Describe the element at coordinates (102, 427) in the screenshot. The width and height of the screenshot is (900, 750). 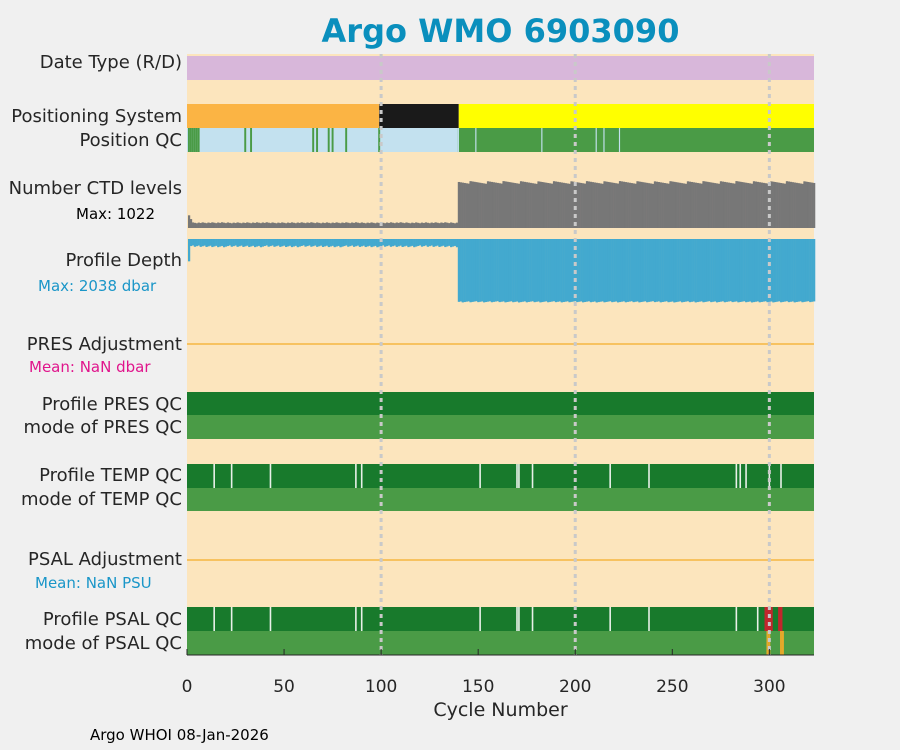
I see `label-mode-pres-qc: mode of PRES QC` at that location.